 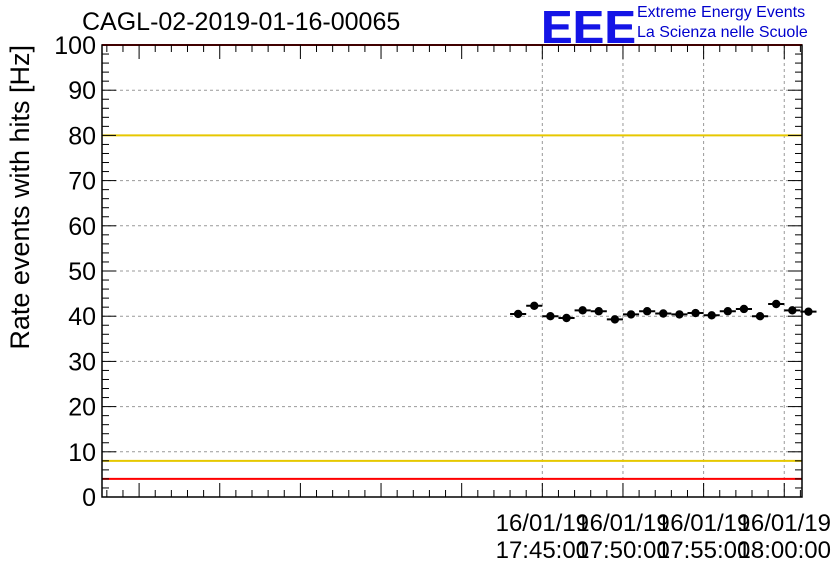 I want to click on x-tick-label-time: 17:55:00, so click(x=703, y=550).